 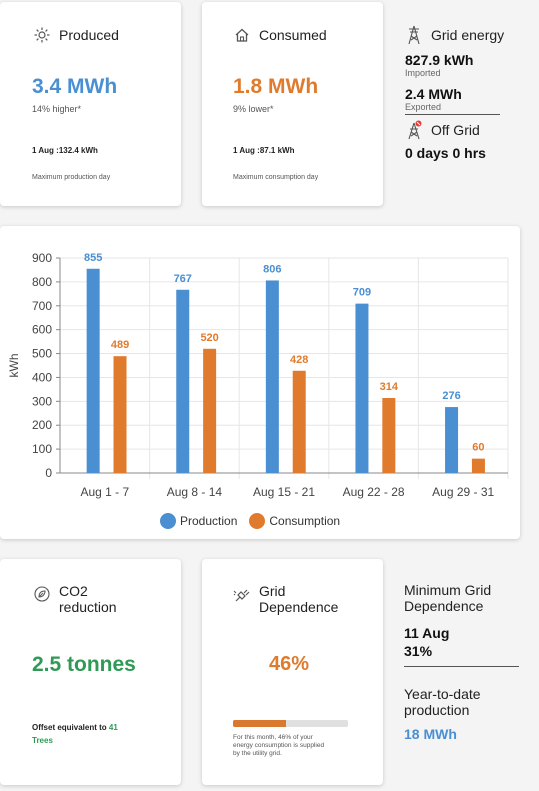 I want to click on production-data-label: 855, so click(x=93, y=258).